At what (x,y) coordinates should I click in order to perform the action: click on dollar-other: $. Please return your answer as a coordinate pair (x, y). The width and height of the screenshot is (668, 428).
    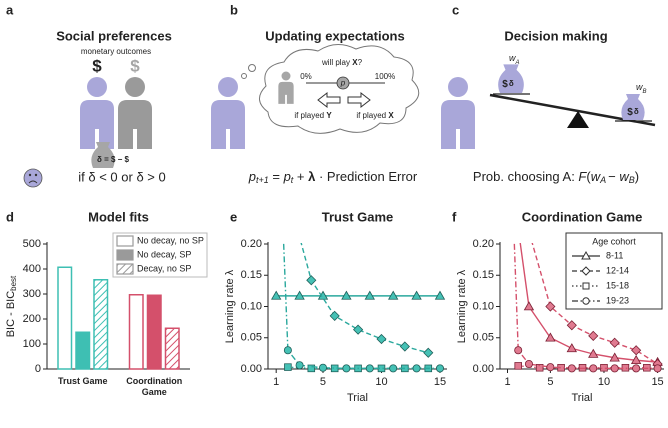
    Looking at the image, I should click on (135, 65).